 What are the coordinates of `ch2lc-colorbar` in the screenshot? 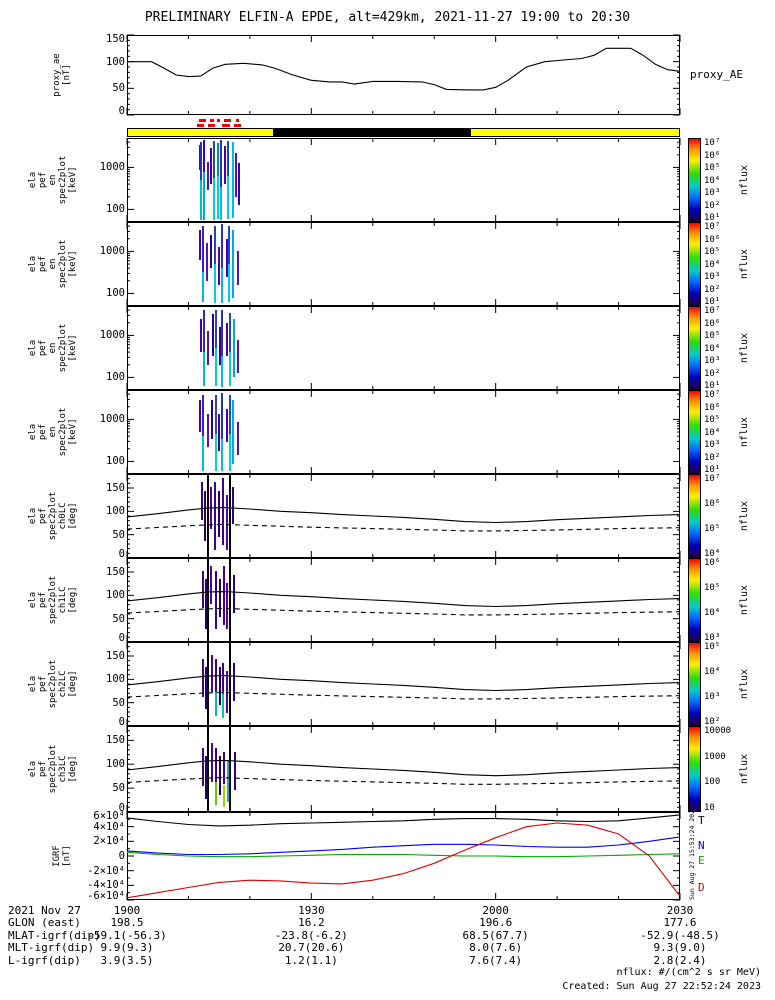 It's located at (694, 684).